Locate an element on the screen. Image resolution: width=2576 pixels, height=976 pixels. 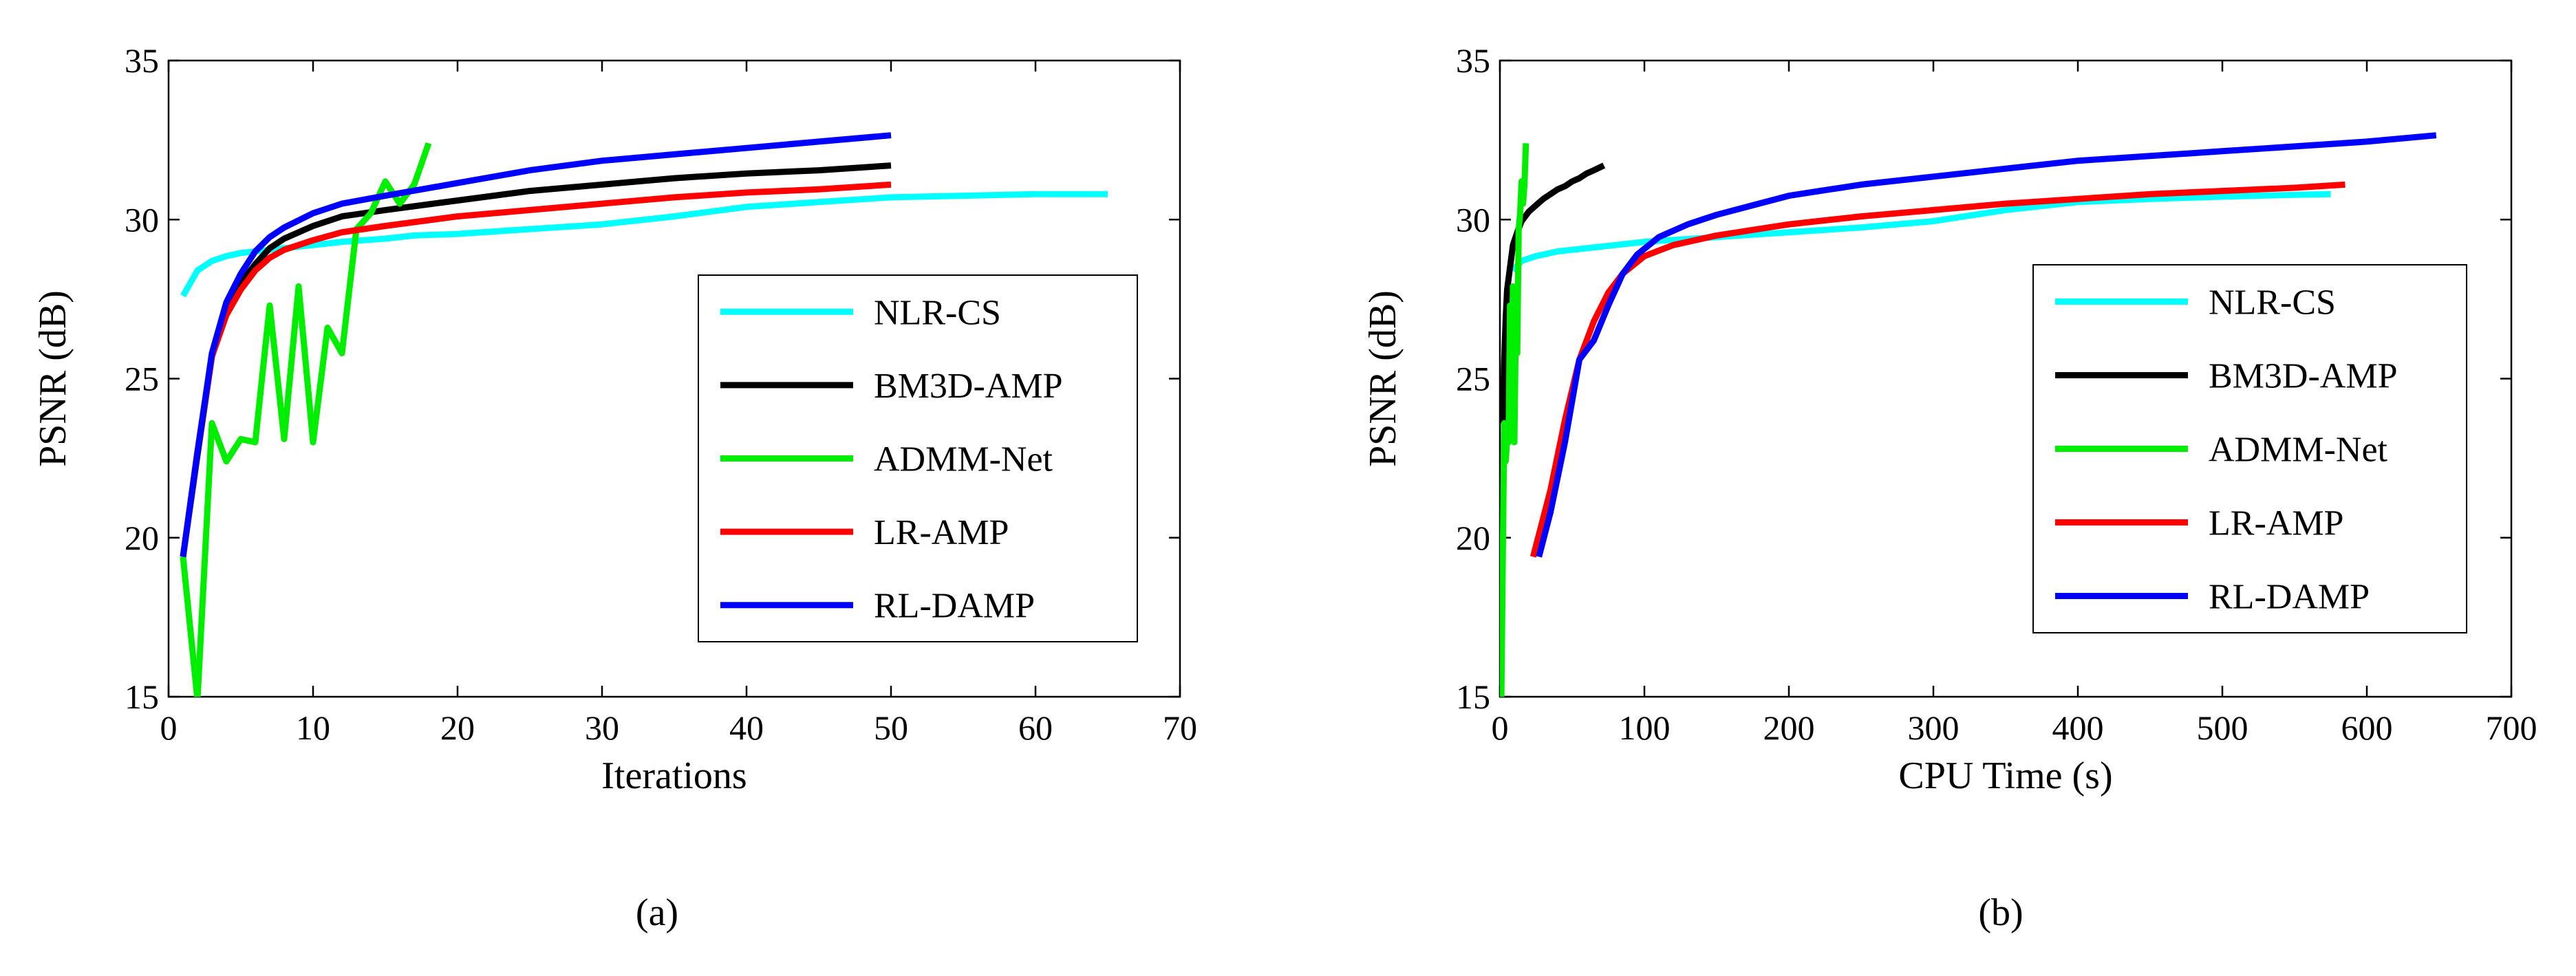
x-tick-label: 70 is located at coordinates (1180, 727).